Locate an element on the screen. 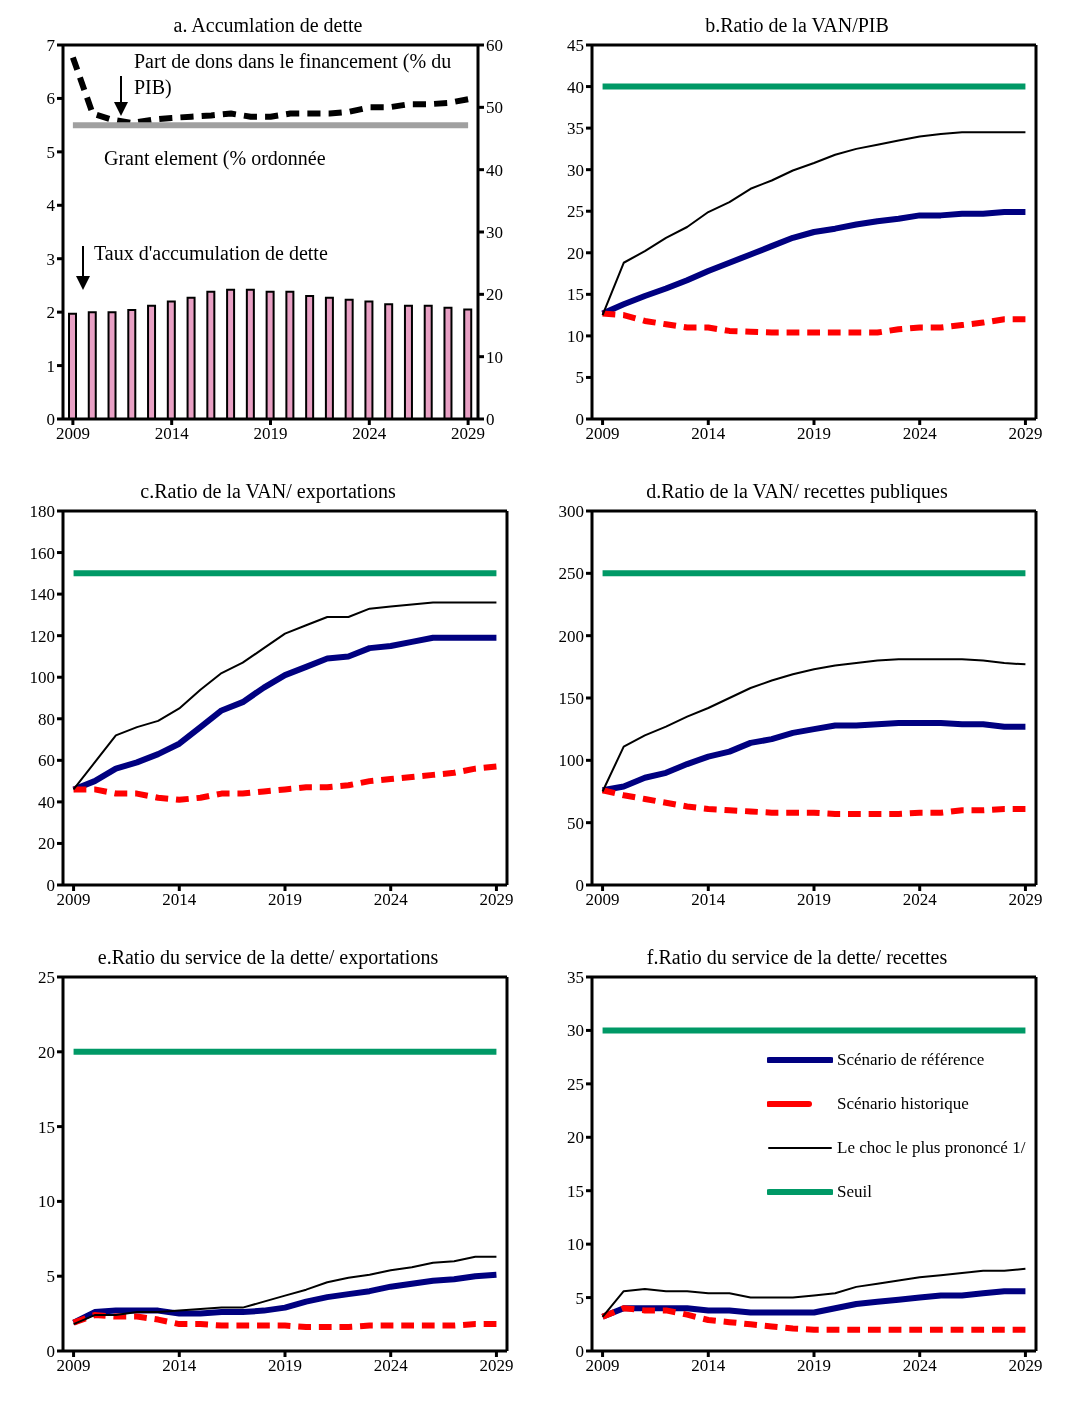 This screenshot has width=1065, height=1414. y-tick-label: 80 is located at coordinates (46, 719).